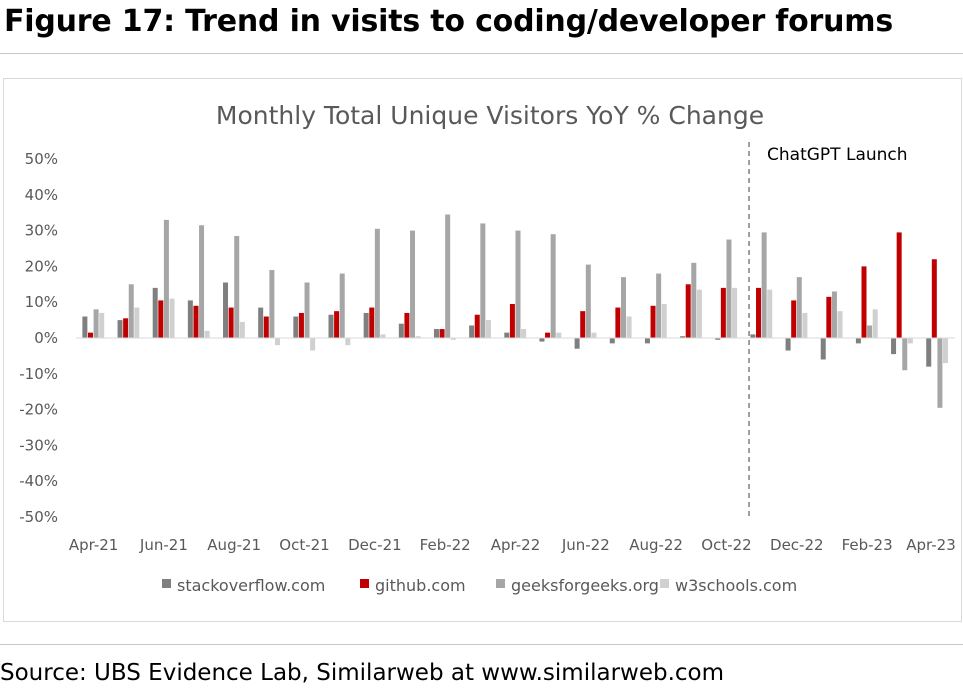 The image size is (963, 693). I want to click on title-divider, so click(481, 53).